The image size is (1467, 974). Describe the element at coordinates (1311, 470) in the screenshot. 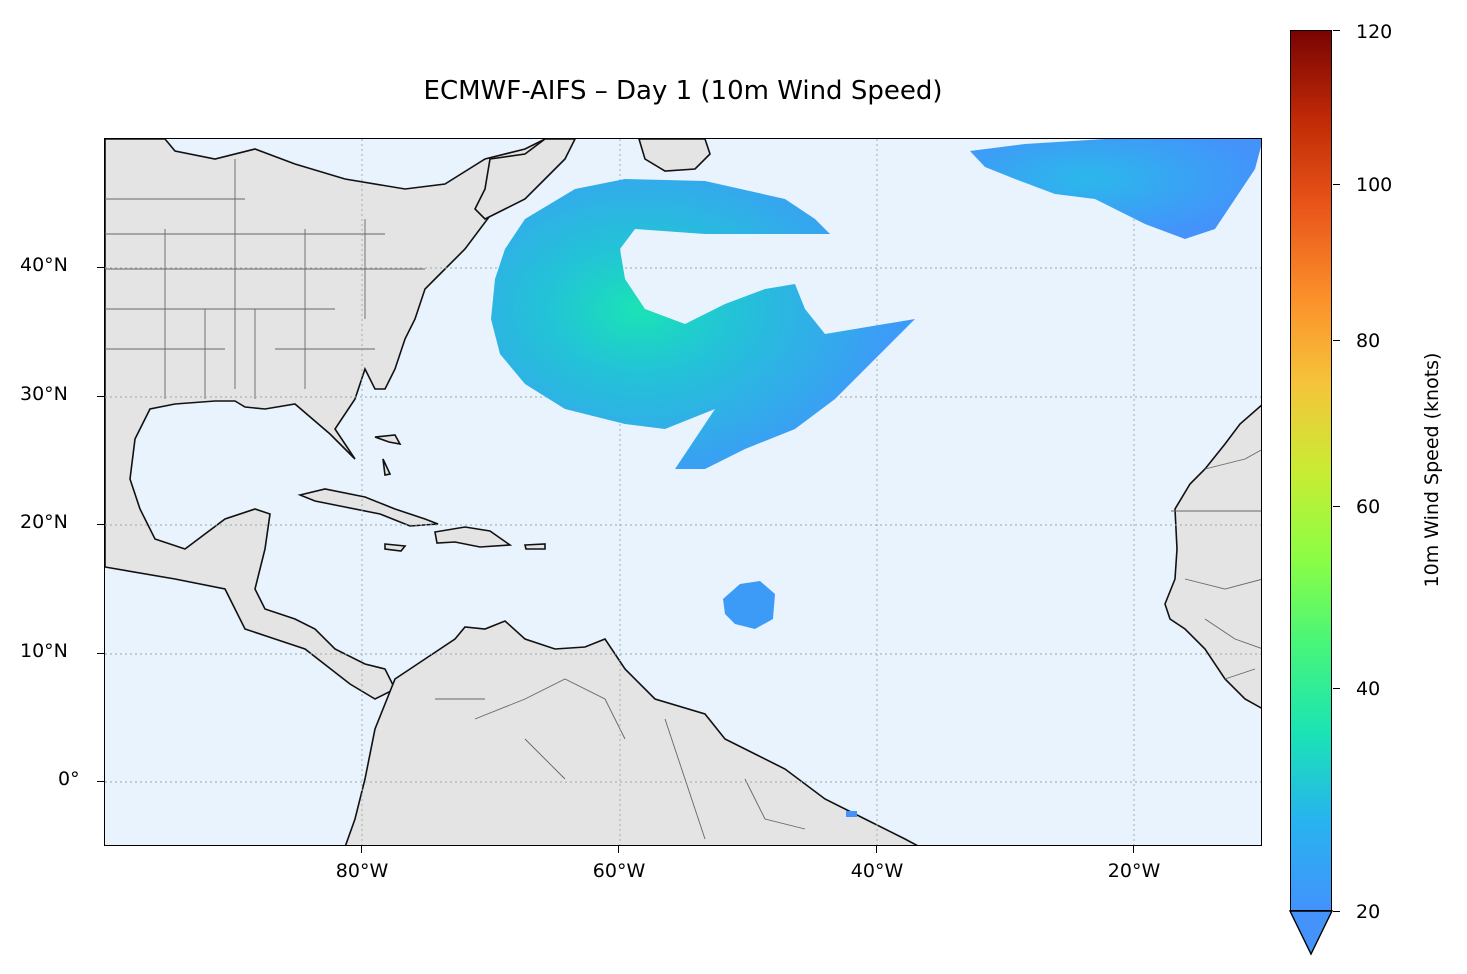

I see `colorbar` at that location.